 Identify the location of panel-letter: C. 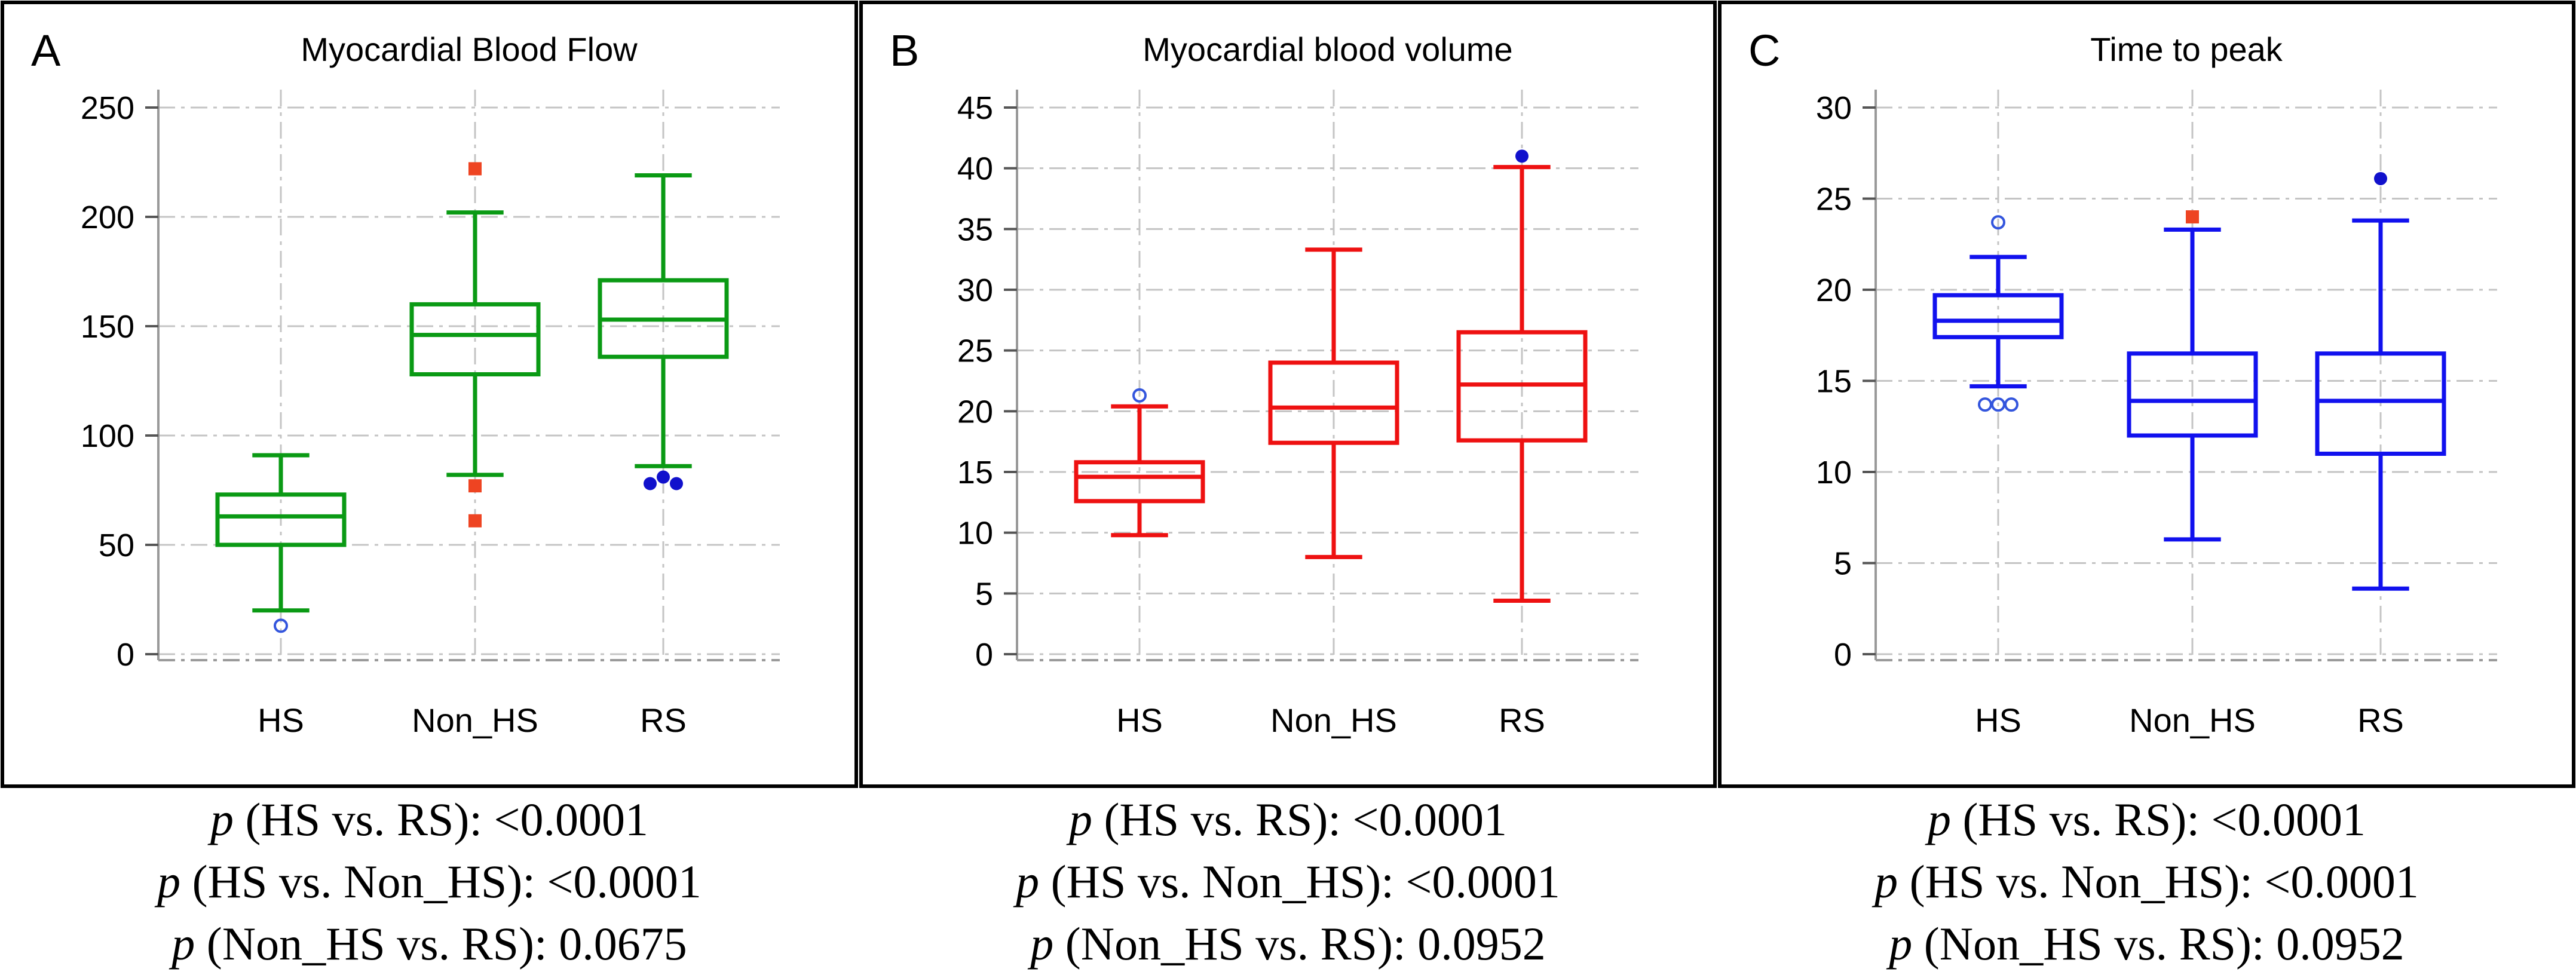
(1764, 50).